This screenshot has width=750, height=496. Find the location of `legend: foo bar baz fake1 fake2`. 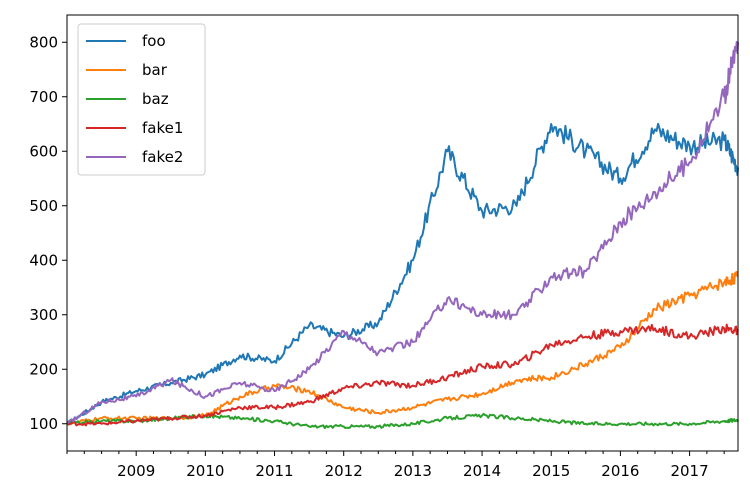

legend: foo bar baz fake1 fake2 is located at coordinates (141, 99).